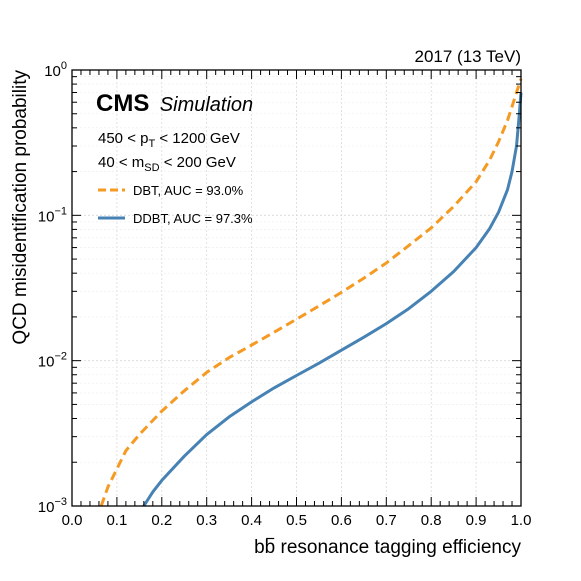 The height and width of the screenshot is (581, 581). Describe the element at coordinates (521, 520) in the screenshot. I see `x-tick-label: 1.0` at that location.